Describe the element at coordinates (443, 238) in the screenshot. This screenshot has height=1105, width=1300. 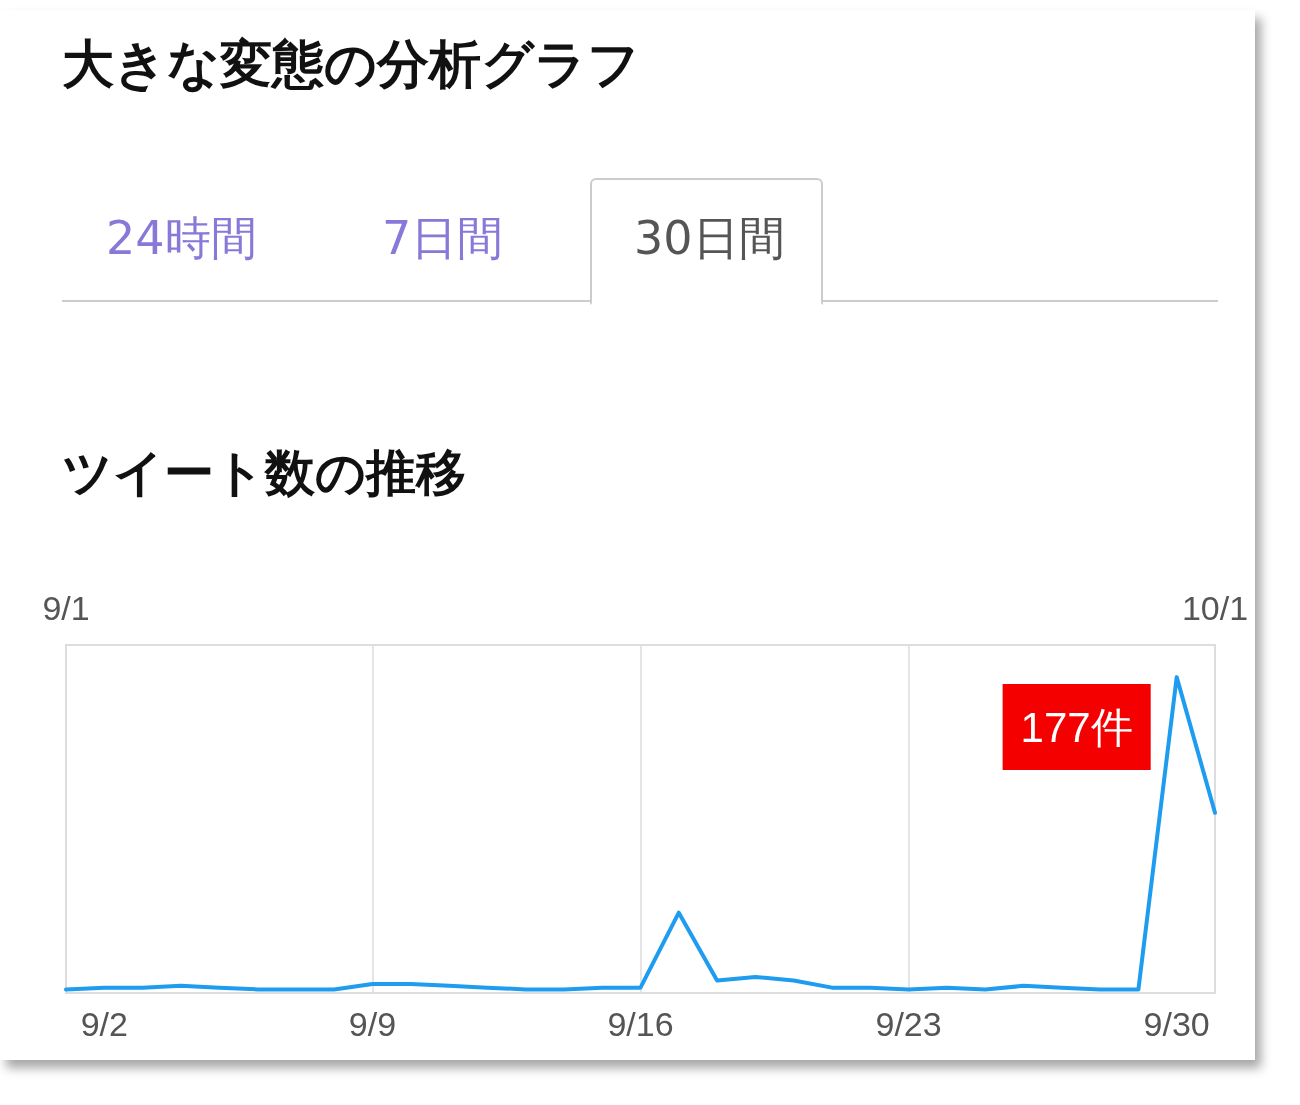
I see `text: 7日間` at that location.